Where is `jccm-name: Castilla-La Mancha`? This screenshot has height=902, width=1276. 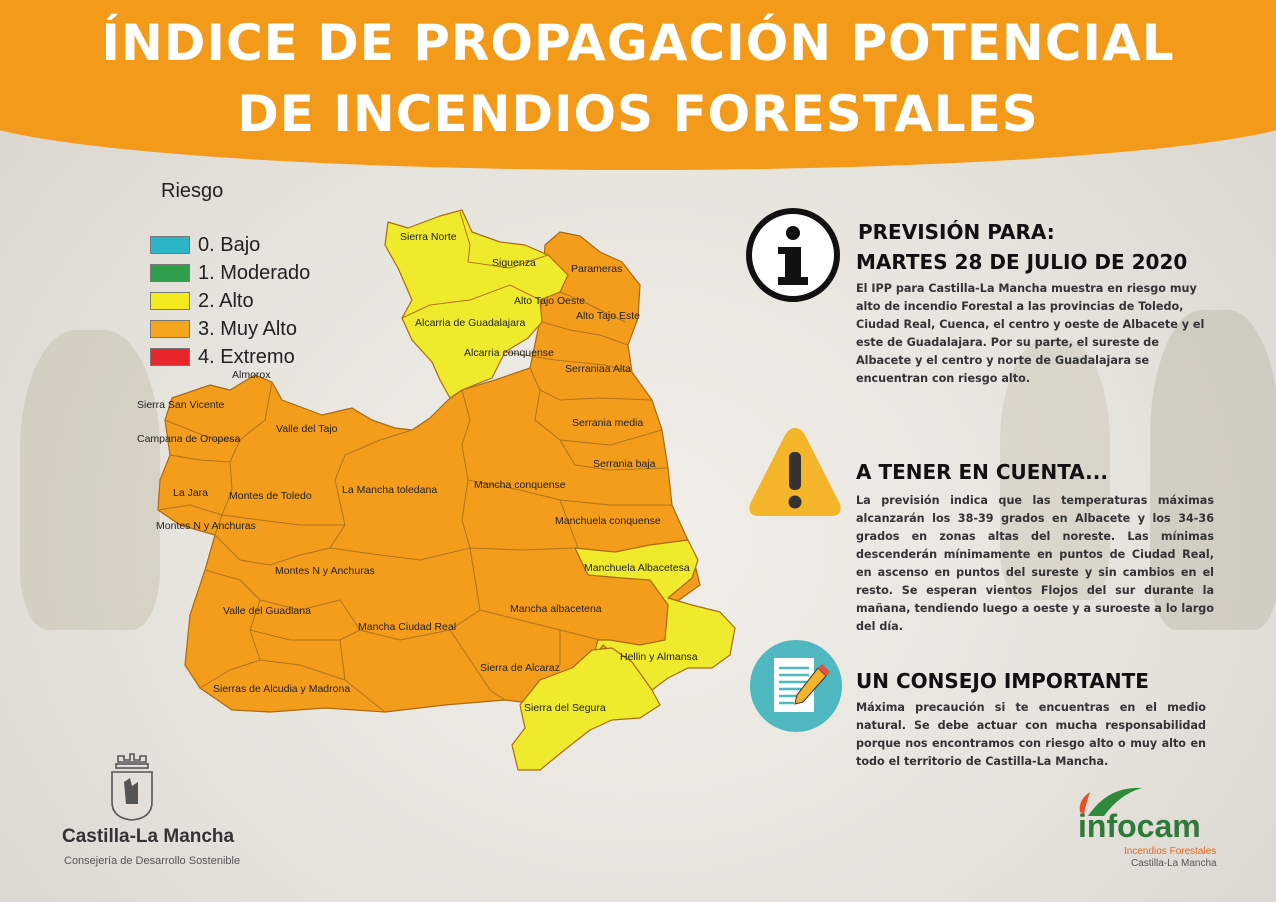
jccm-name: Castilla-La Mancha is located at coordinates (148, 836).